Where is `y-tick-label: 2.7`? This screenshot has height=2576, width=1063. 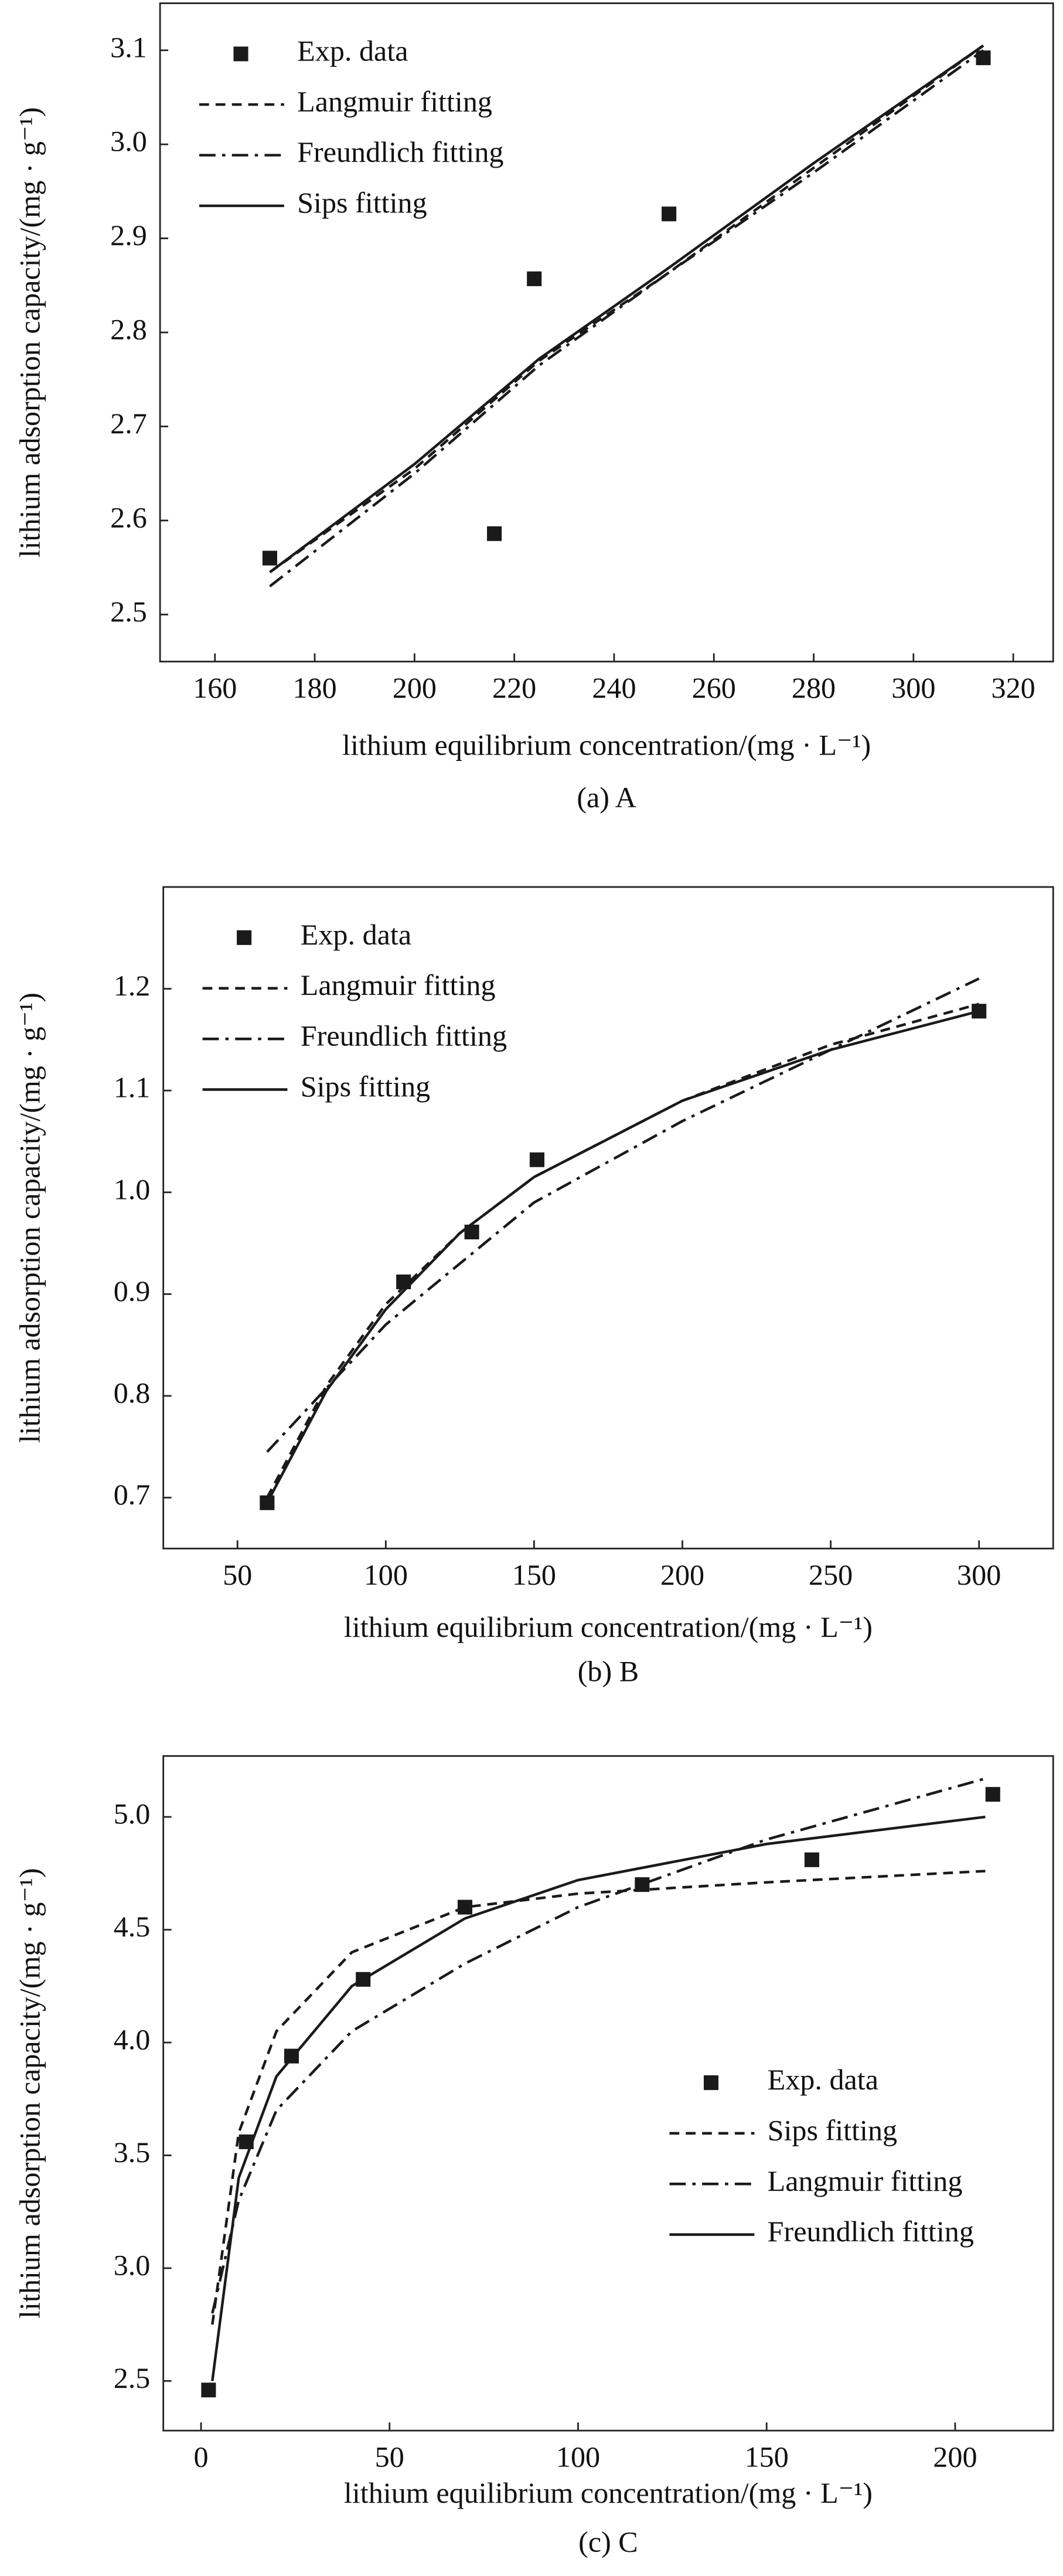
y-tick-label: 2.7 is located at coordinates (128, 424).